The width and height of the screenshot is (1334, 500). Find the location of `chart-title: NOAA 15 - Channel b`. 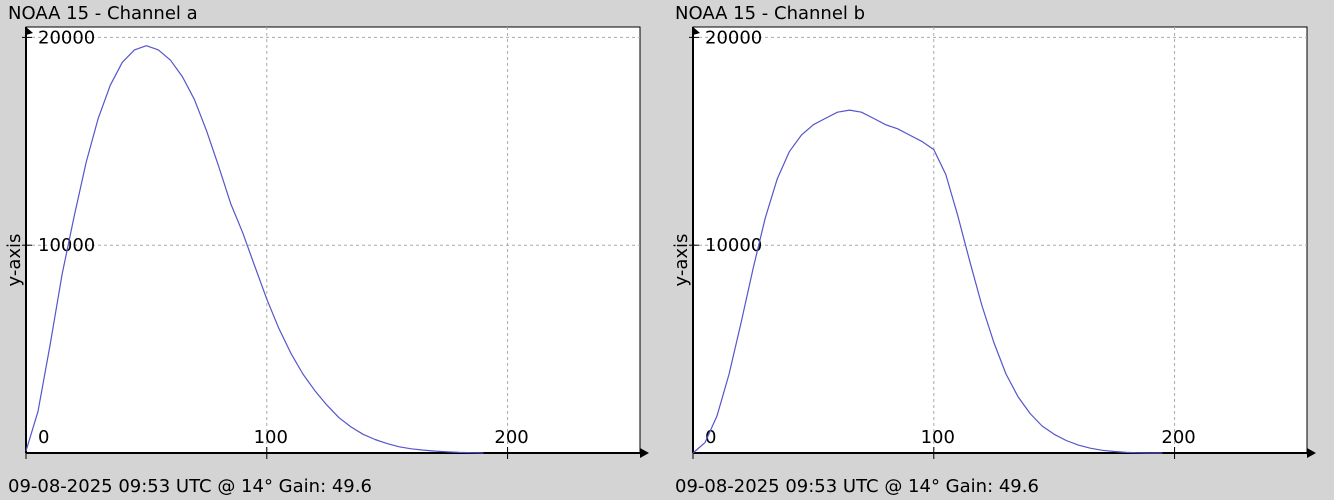

chart-title: NOAA 15 - Channel b is located at coordinates (770, 13).